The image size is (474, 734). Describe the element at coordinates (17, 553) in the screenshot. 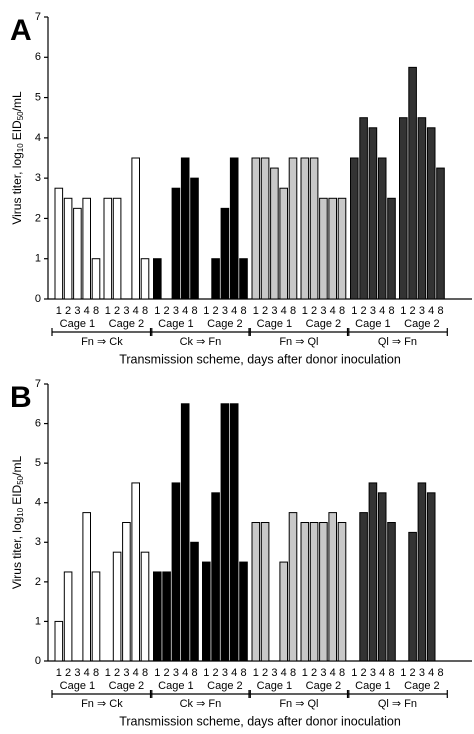

I see `y-axis-label-part: Virus titer, log` at that location.